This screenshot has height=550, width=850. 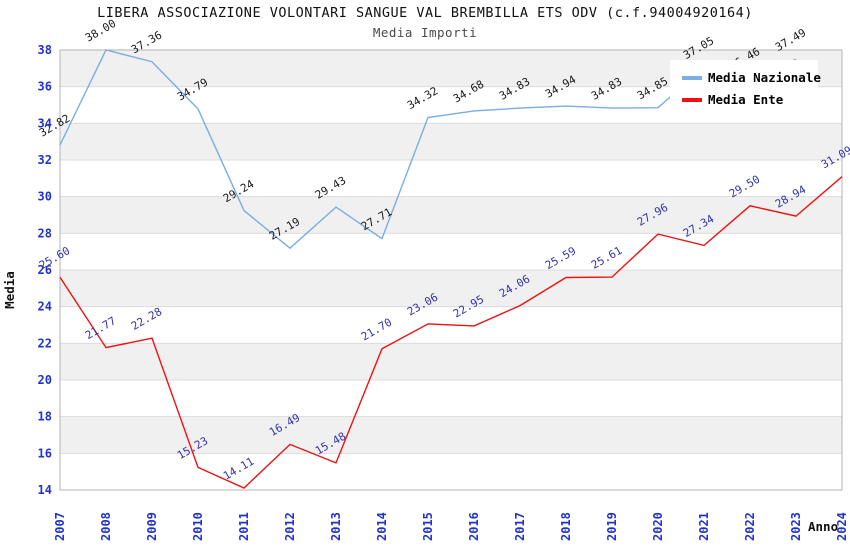 What do you see at coordinates (60, 526) in the screenshot?
I see `x-tick-label: 2007` at bounding box center [60, 526].